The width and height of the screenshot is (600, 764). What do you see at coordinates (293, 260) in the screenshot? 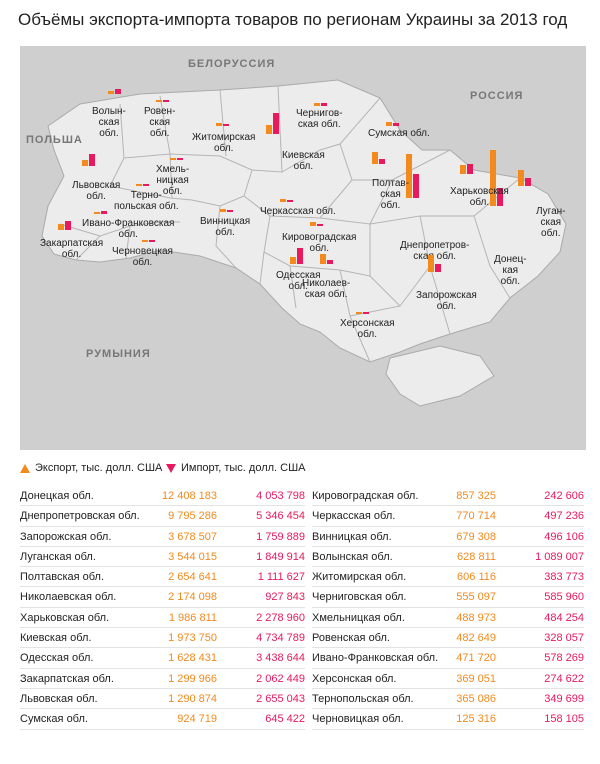
I see `export-bar-odesa` at bounding box center [293, 260].